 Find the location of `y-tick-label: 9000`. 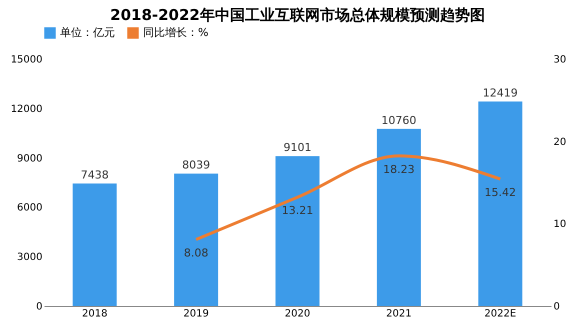

y-tick-label: 9000 is located at coordinates (29, 158).